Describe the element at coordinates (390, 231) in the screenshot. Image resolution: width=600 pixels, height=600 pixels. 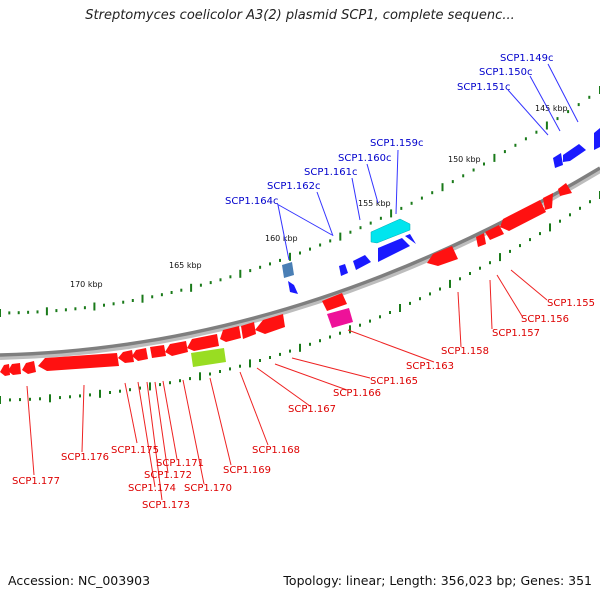
I see `cyan-feature` at that location.